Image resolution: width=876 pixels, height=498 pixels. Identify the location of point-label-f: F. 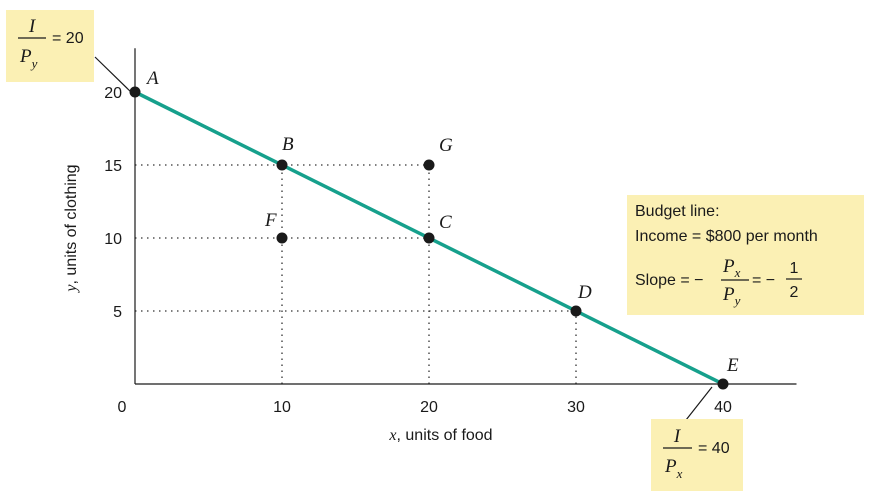
(270, 220).